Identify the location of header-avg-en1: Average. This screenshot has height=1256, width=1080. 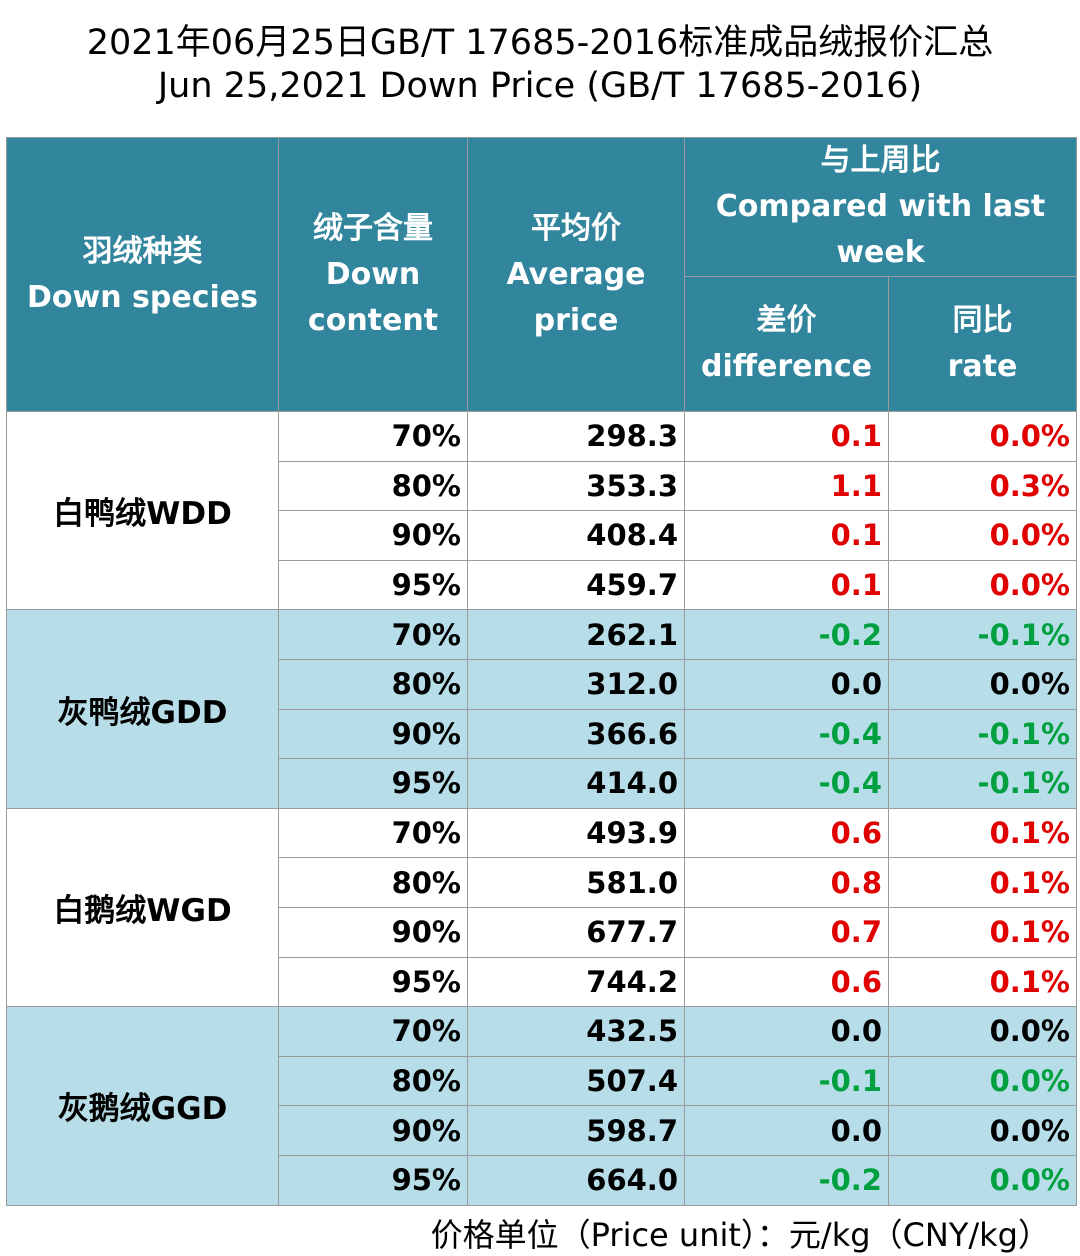
(576, 274).